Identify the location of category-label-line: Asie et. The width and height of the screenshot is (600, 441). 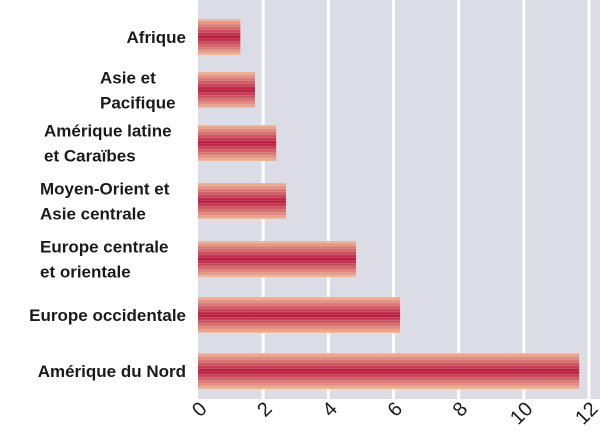
(128, 78).